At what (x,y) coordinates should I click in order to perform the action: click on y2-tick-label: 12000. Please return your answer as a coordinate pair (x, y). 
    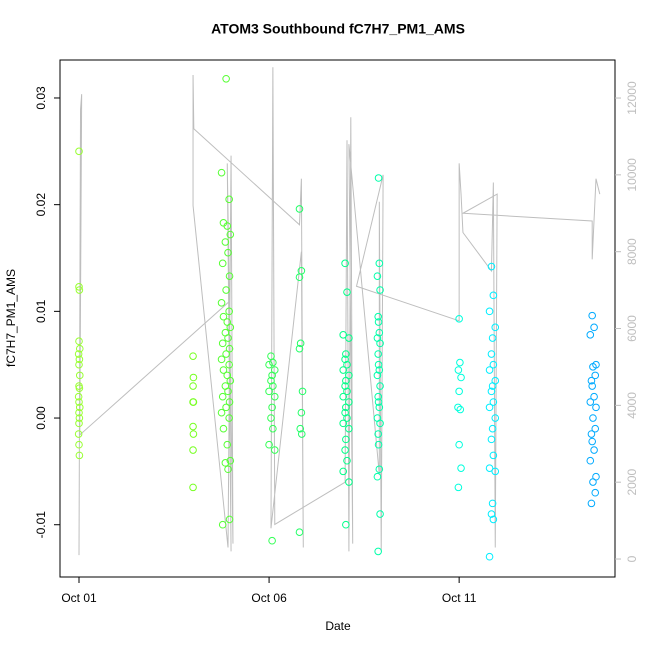
    Looking at the image, I should click on (632, 98).